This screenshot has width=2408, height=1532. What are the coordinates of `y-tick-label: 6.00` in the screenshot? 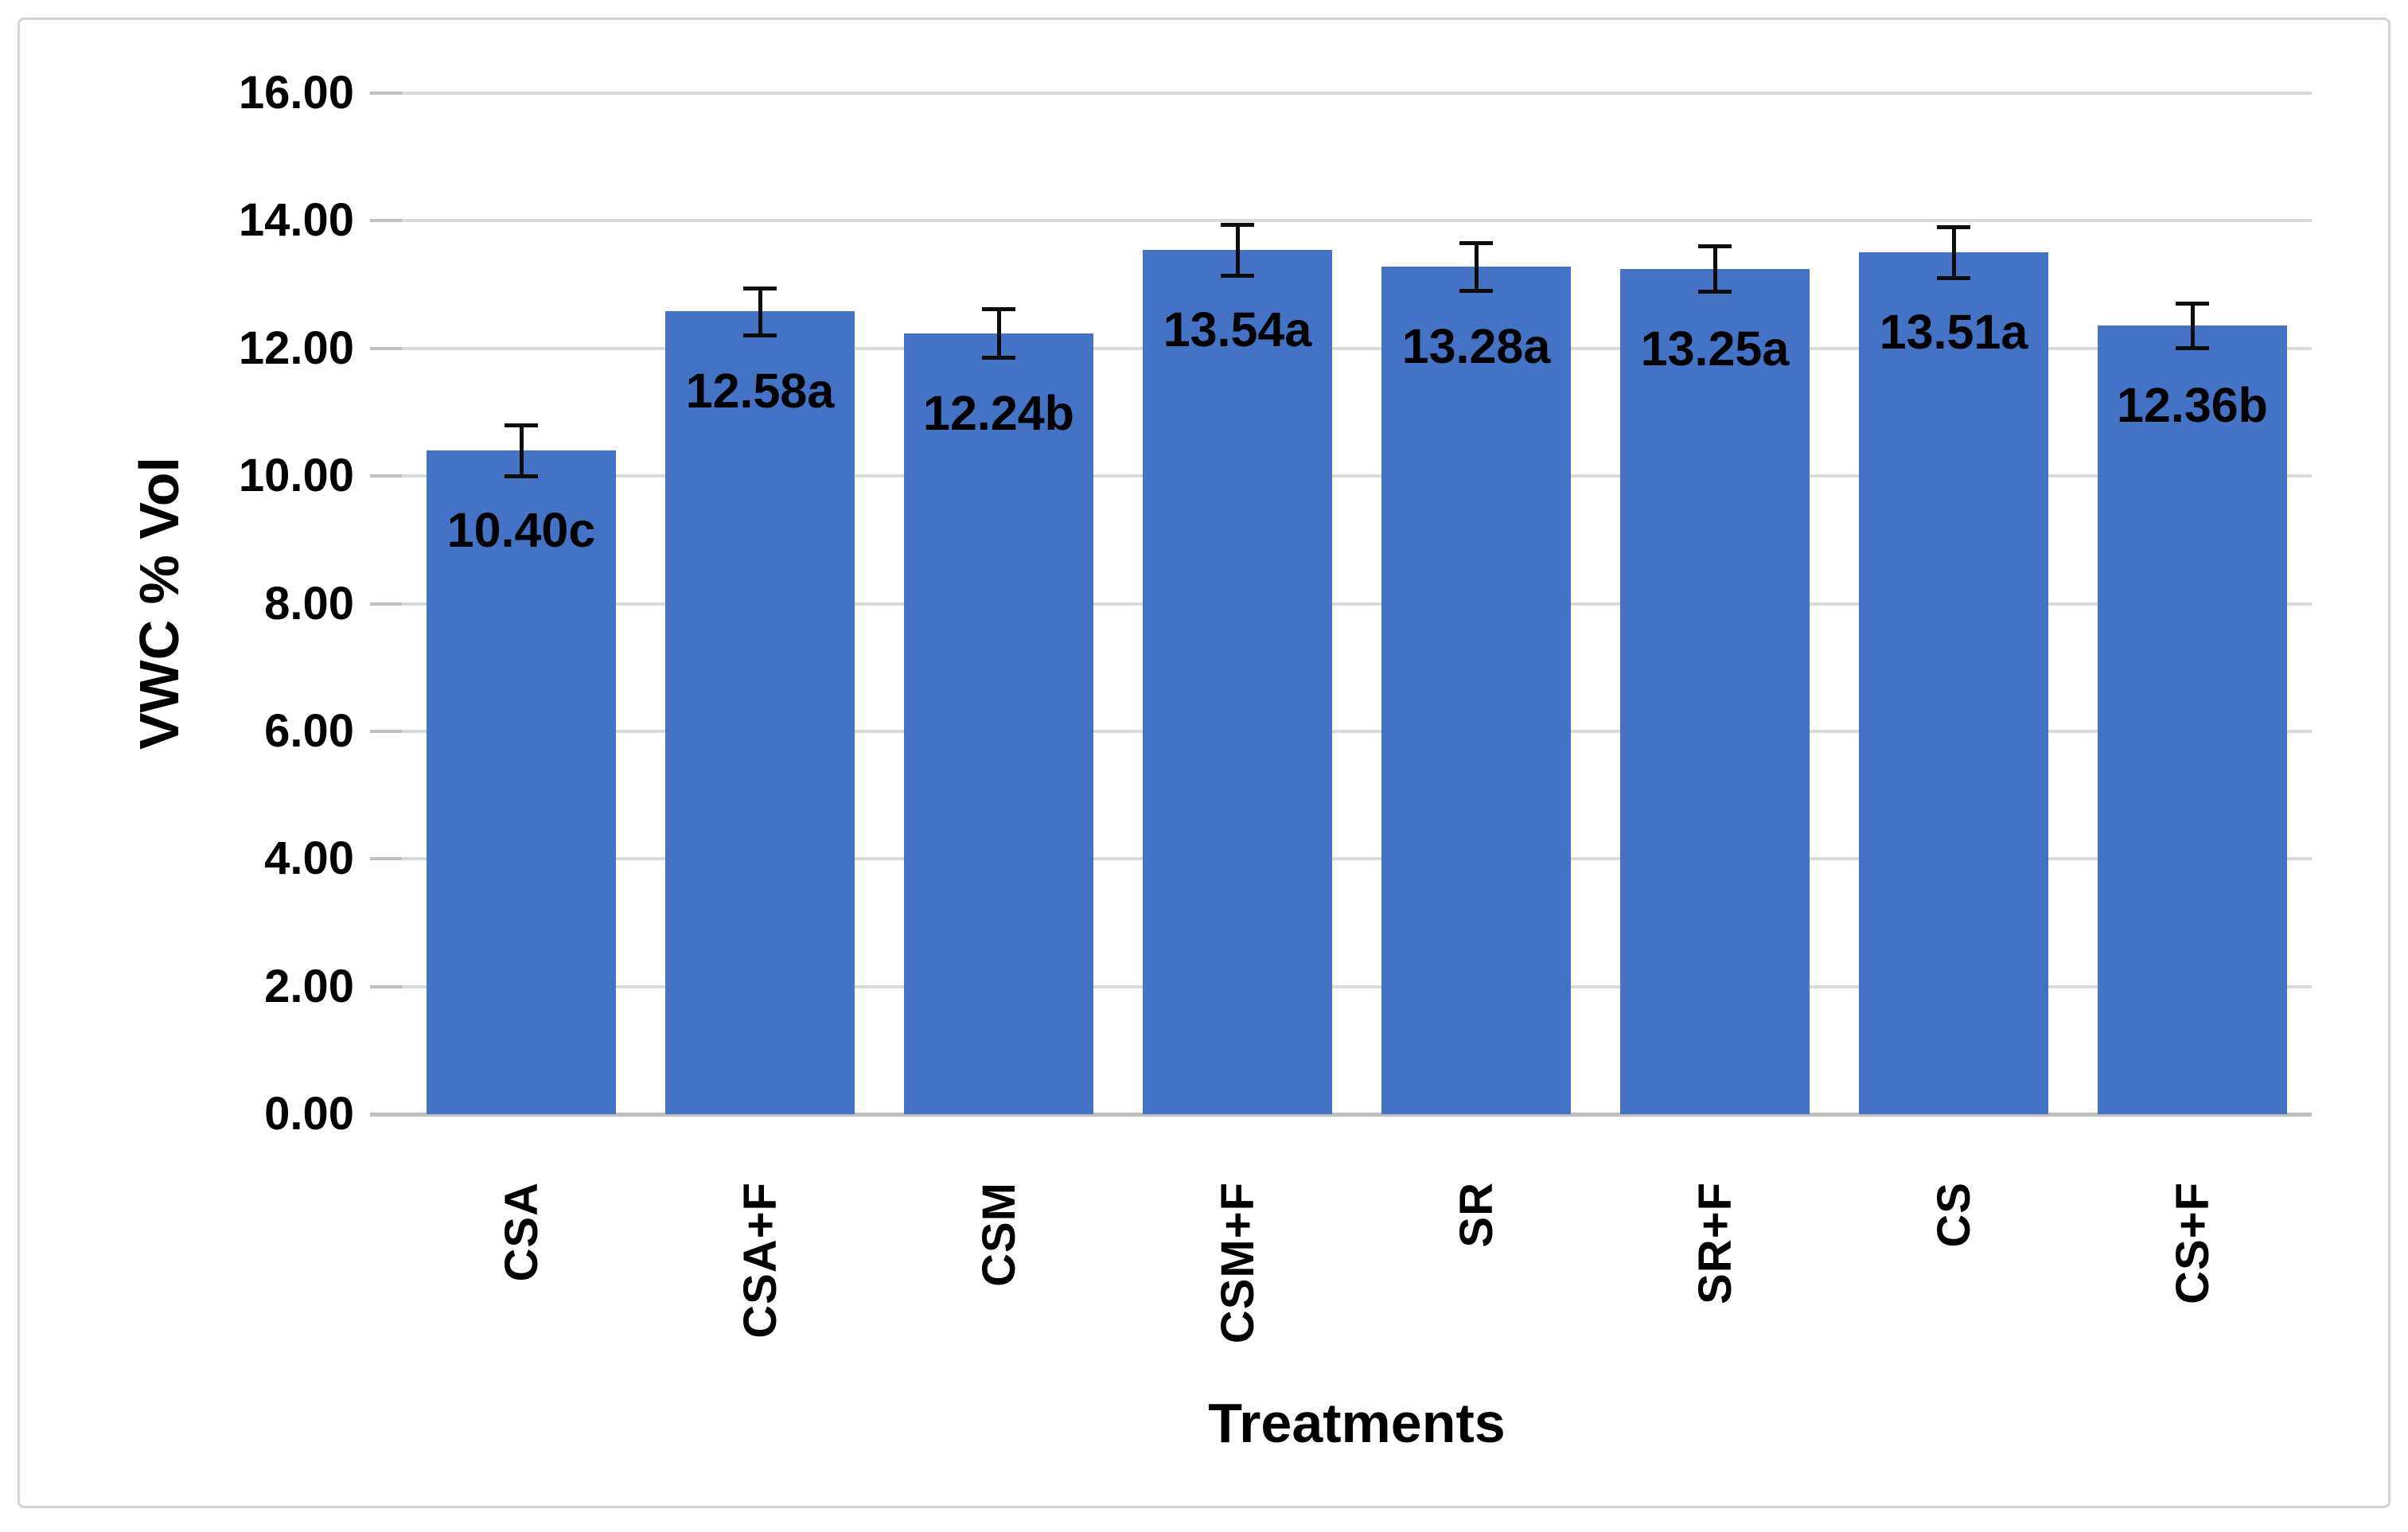 It's located at (309, 730).